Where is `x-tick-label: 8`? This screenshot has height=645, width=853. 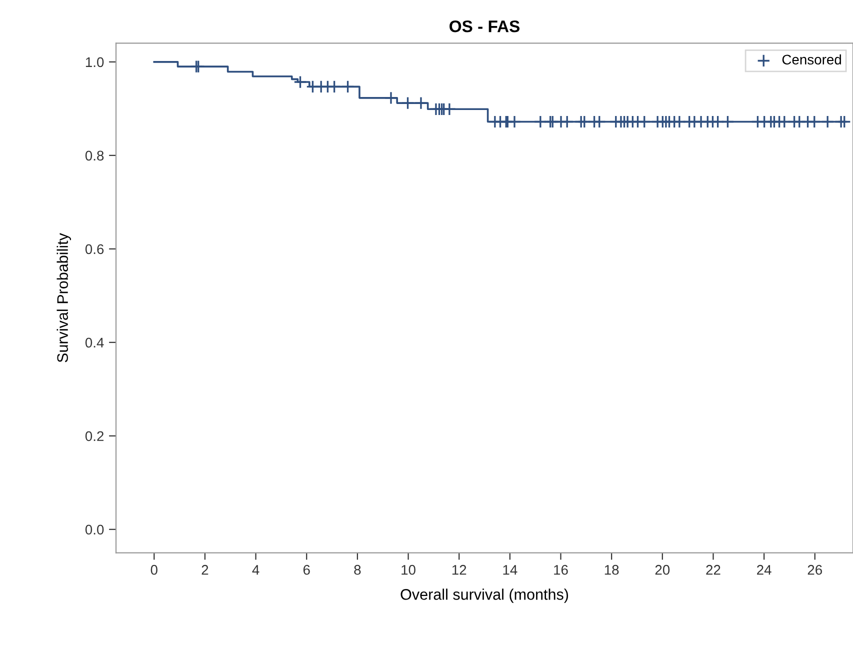
x-tick-label: 8 is located at coordinates (357, 569).